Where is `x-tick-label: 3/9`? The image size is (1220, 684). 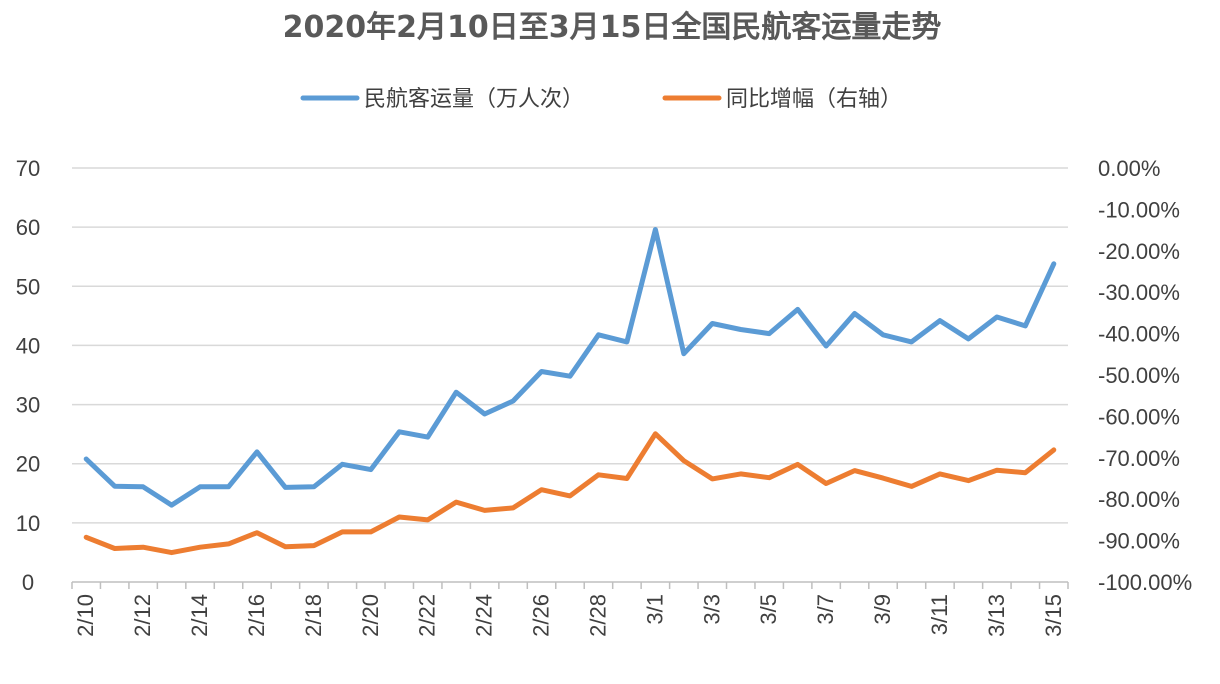 x-tick-label: 3/9 is located at coordinates (882, 609).